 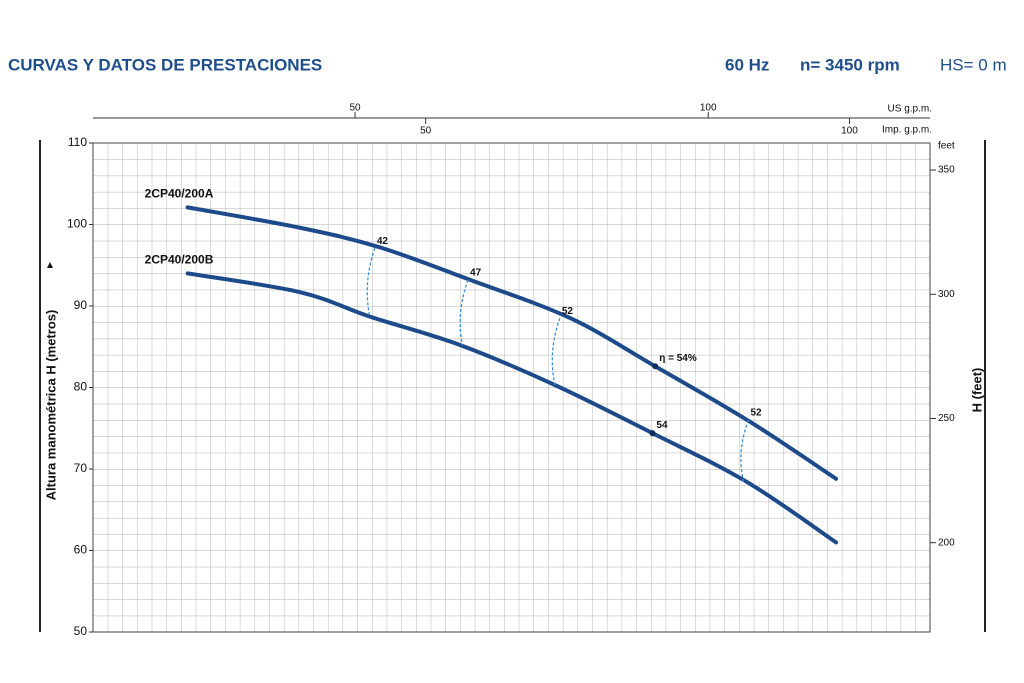 What do you see at coordinates (81, 387) in the screenshot?
I see `y-tick-label: 80` at bounding box center [81, 387].